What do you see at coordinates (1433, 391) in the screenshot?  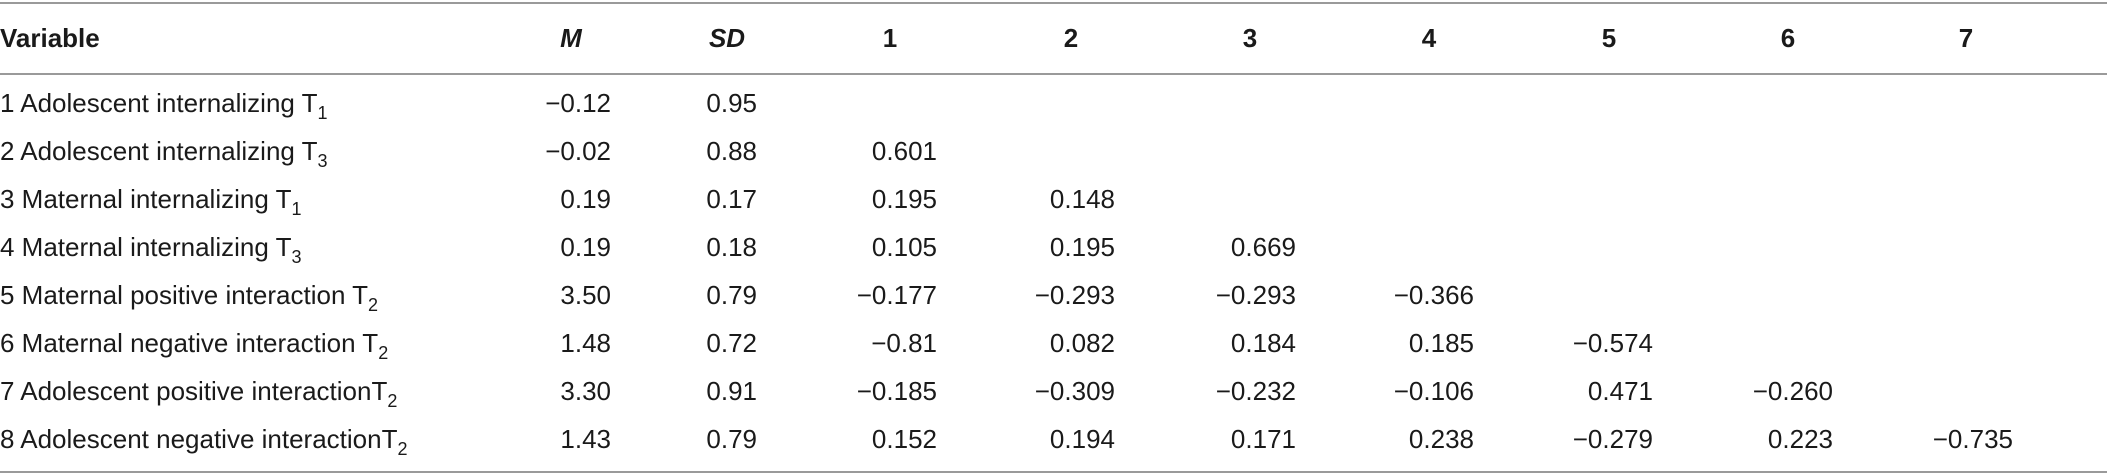 I see `correlation-cell: −0.106` at bounding box center [1433, 391].